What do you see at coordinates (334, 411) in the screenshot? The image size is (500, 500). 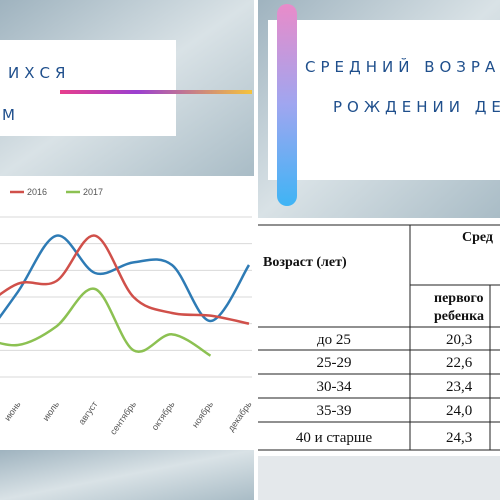 I see `table-cell: 35-39` at bounding box center [334, 411].